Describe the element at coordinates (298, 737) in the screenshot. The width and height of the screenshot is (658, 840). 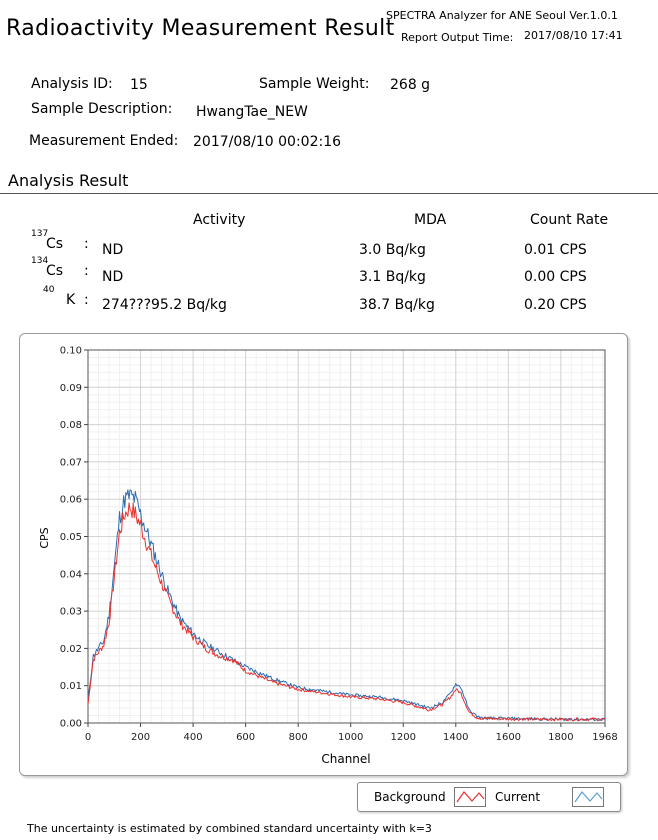
I see `x-tick-label: 800` at that location.